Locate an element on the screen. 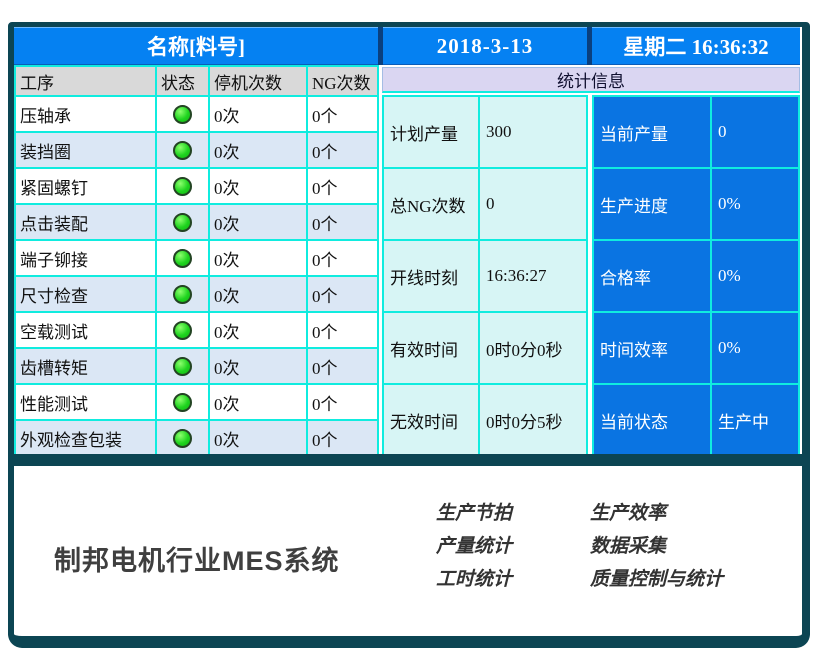 This screenshot has width=816, height=664. weekday-time-header: 星期二 16:36:32 is located at coordinates (696, 46).